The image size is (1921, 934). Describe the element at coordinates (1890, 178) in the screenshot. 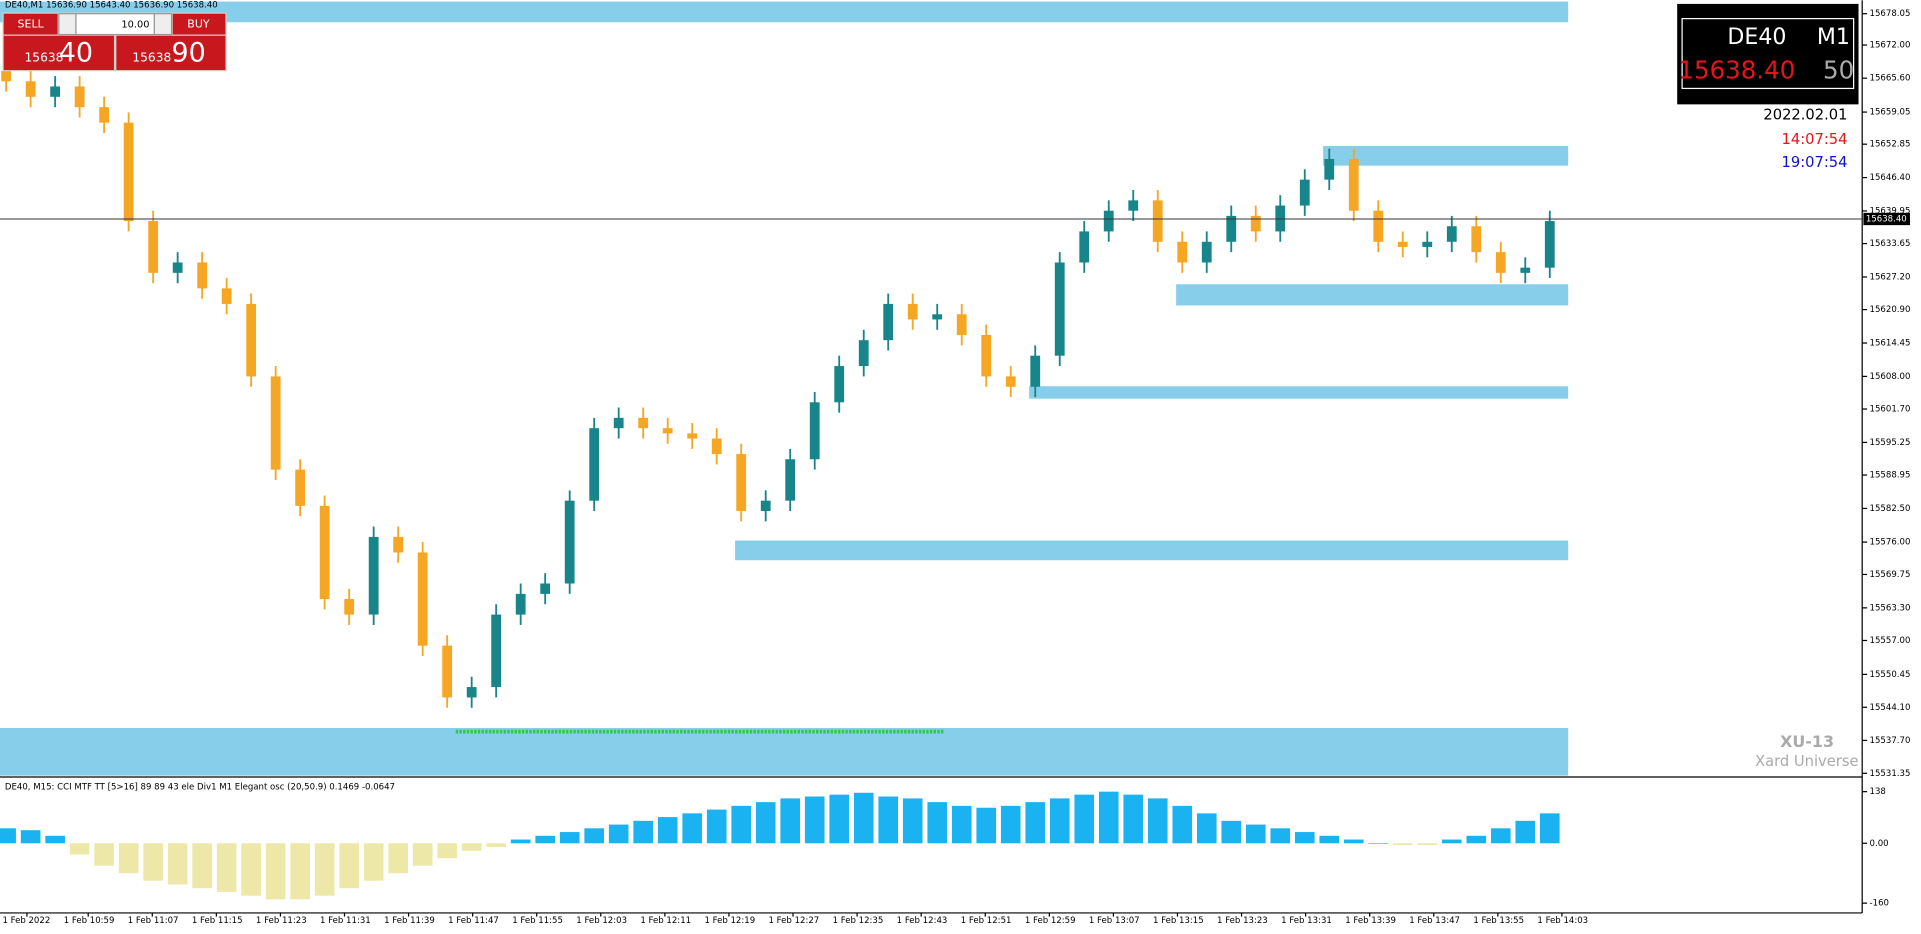

I see `y-tick-label: 15646.40` at that location.